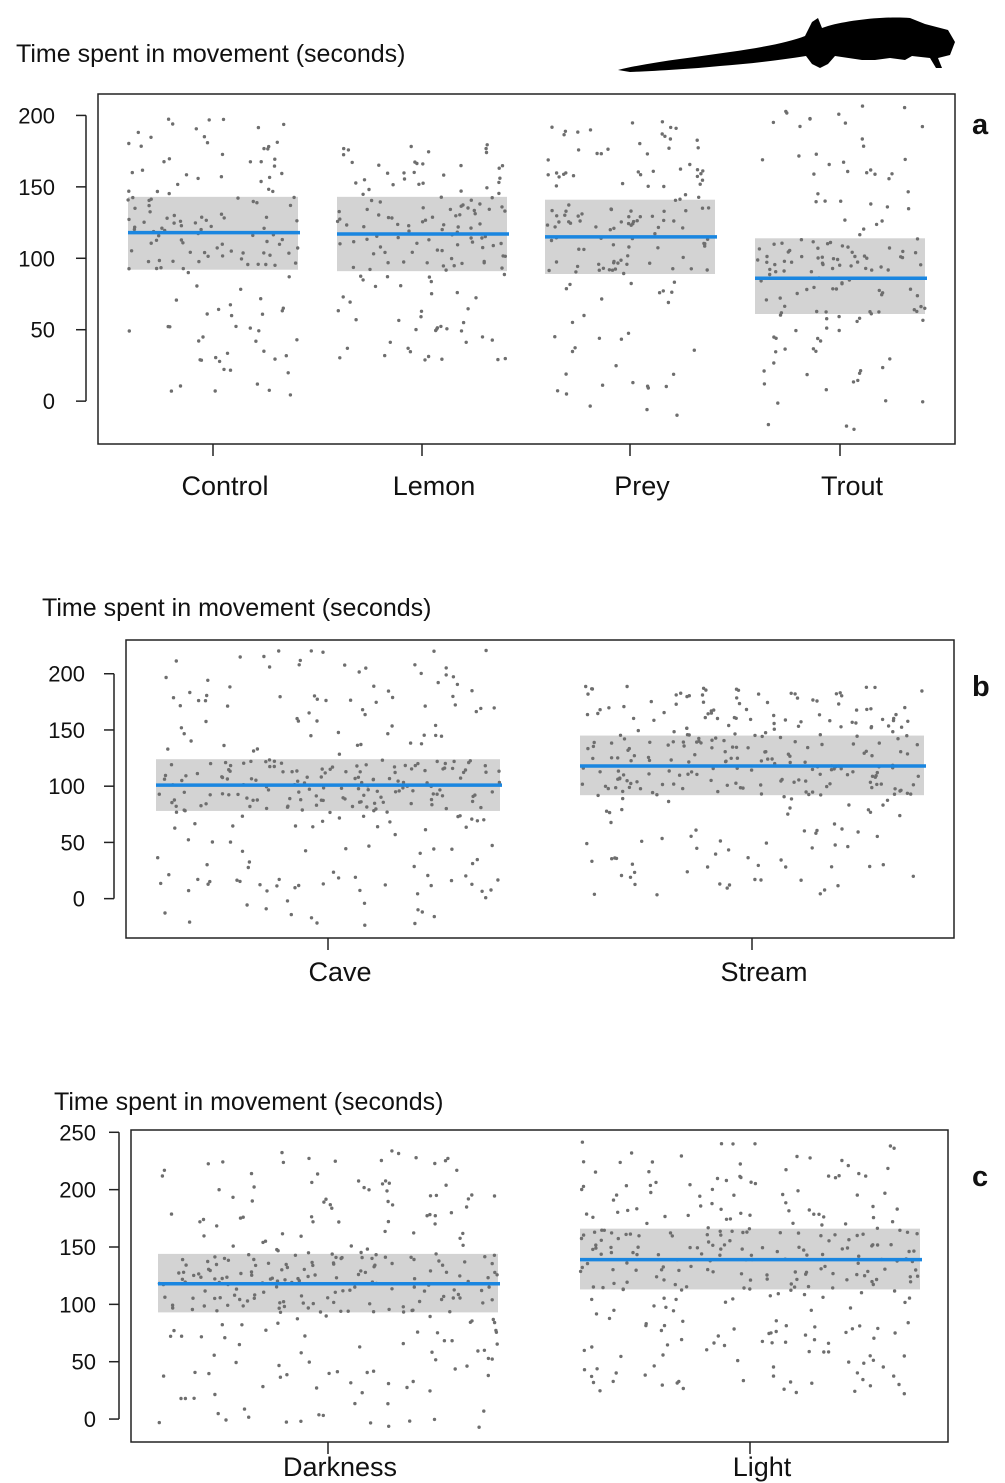  I want to click on y-tick-label: 0, so click(49, 401).